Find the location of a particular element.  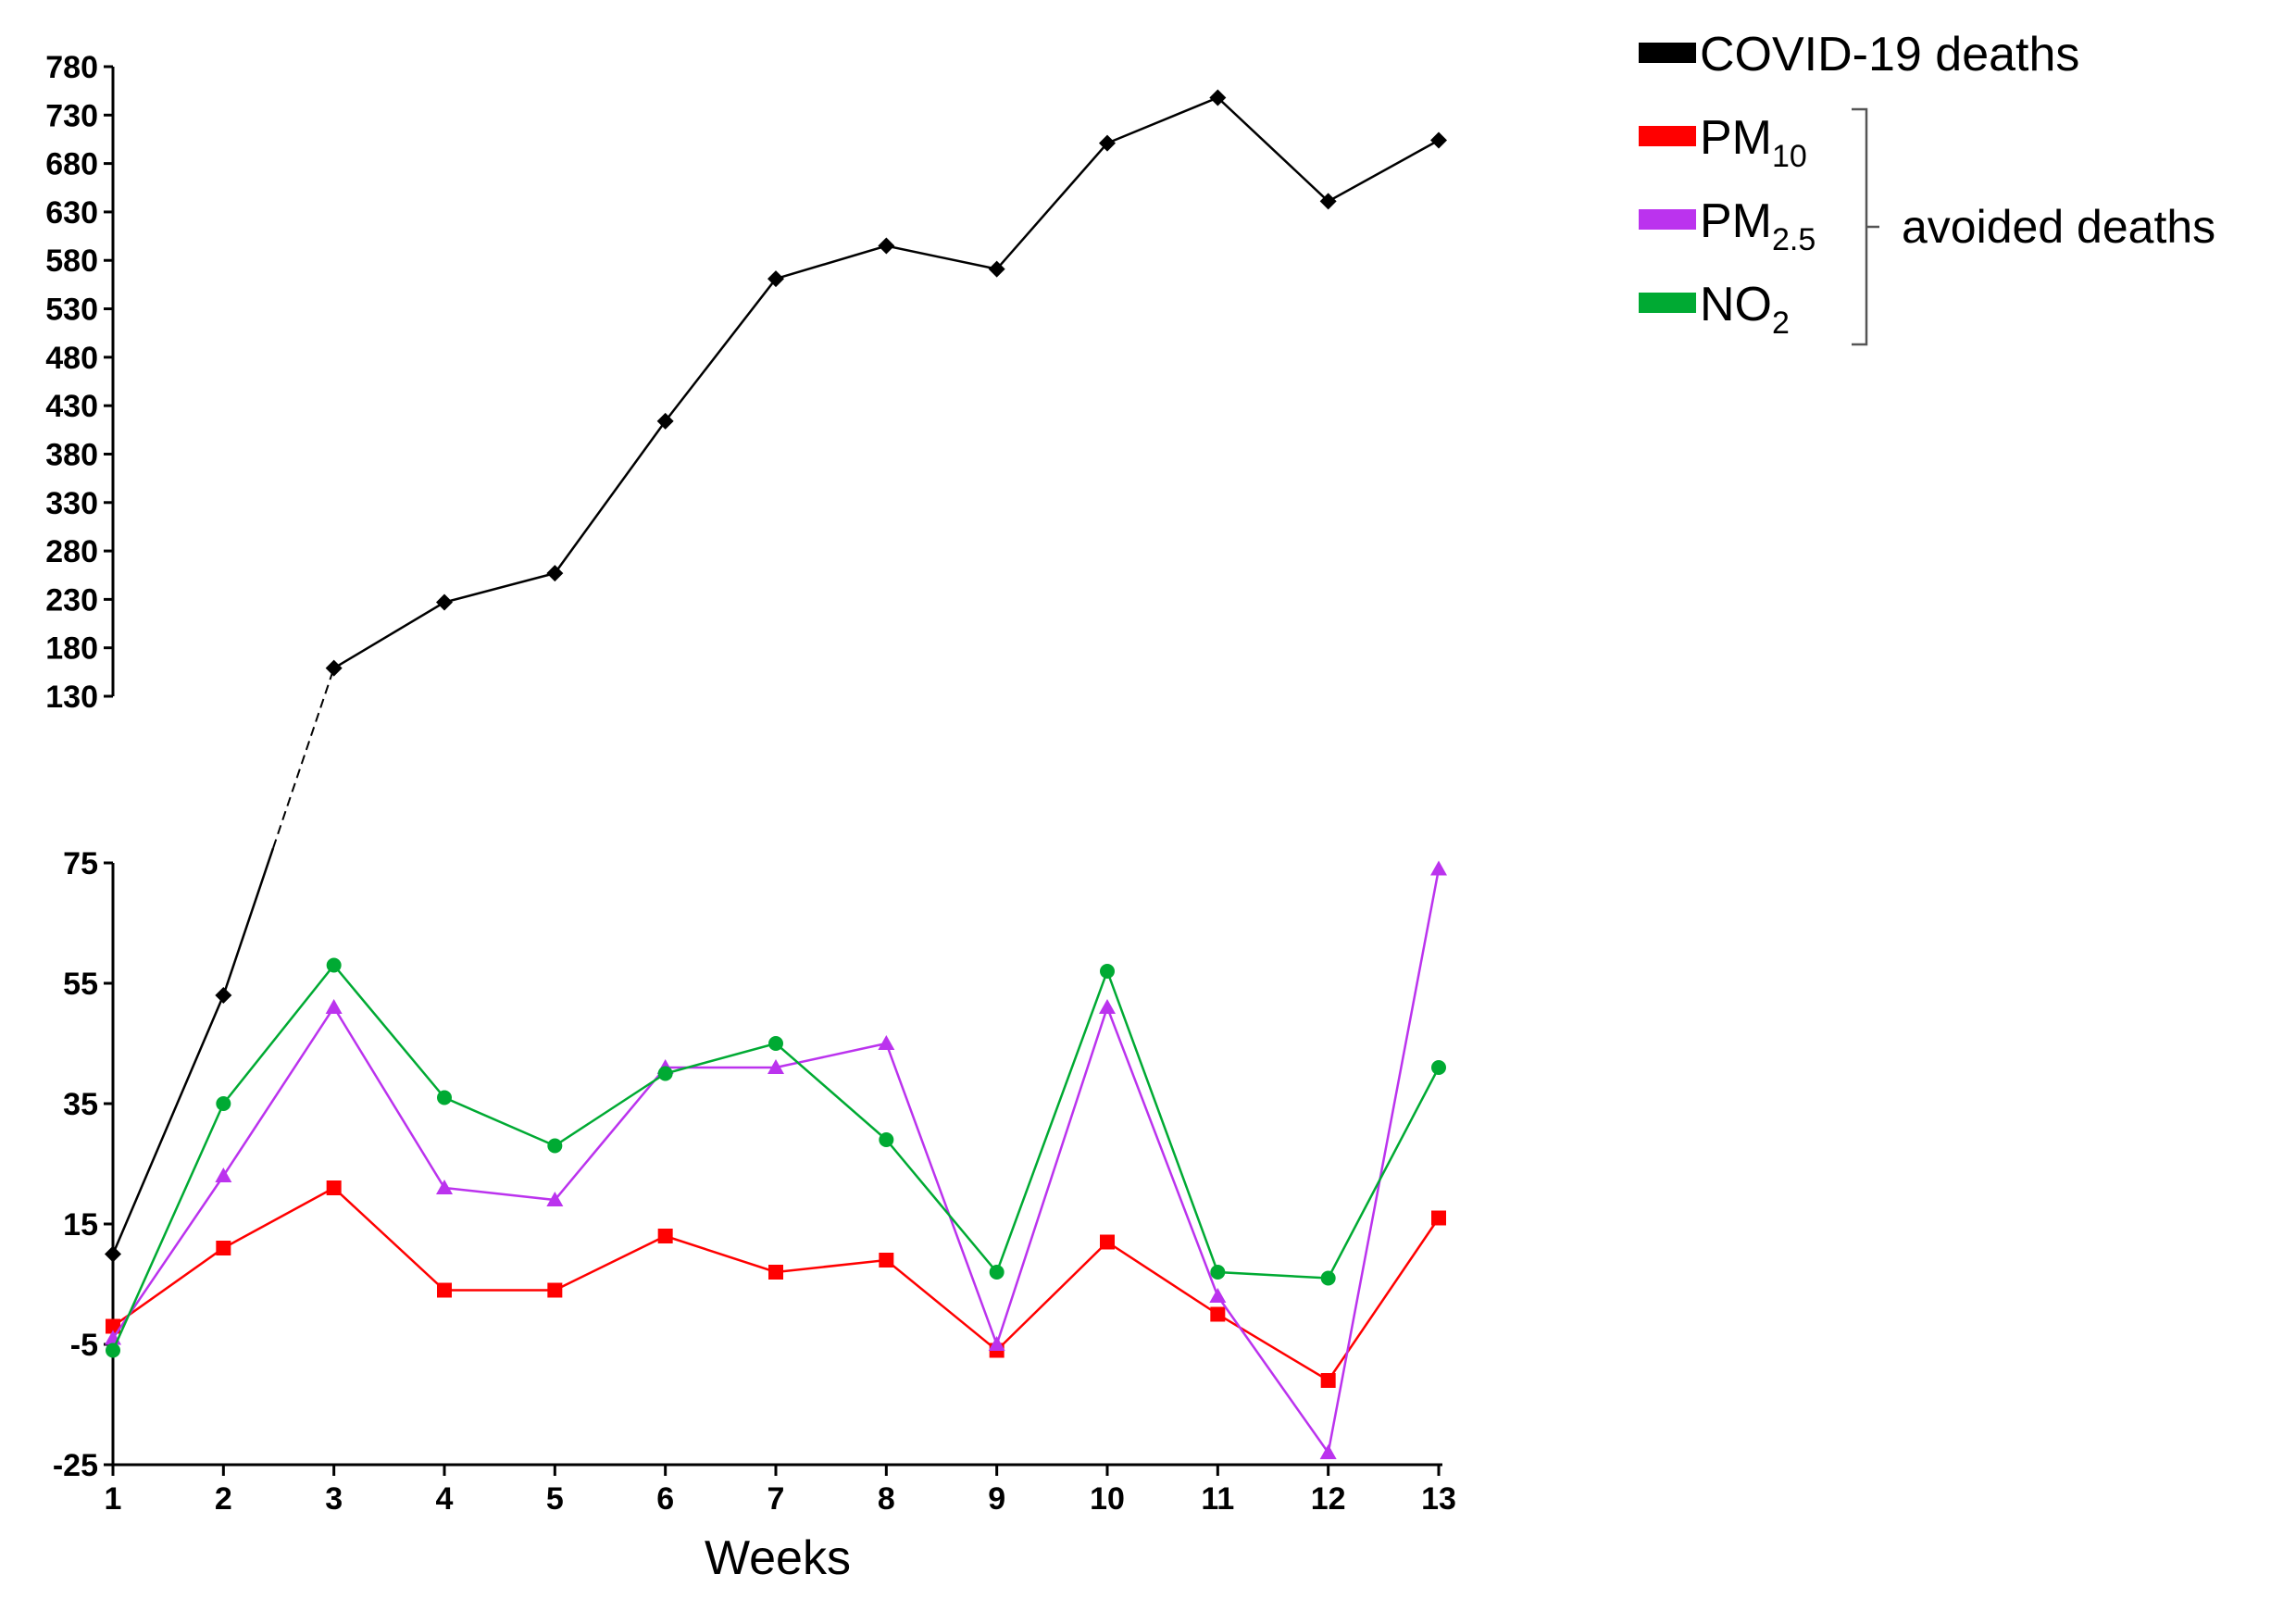

upper-y-tick-label: 280 is located at coordinates (71, 551).